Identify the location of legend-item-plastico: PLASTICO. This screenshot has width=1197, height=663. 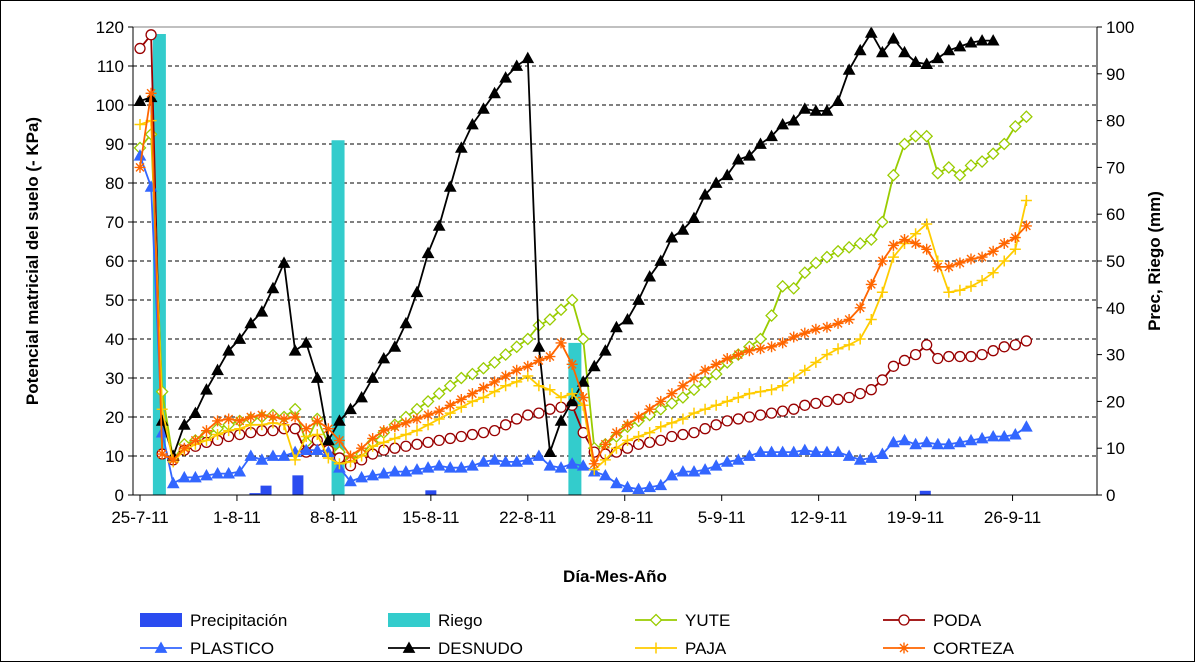
(207, 648).